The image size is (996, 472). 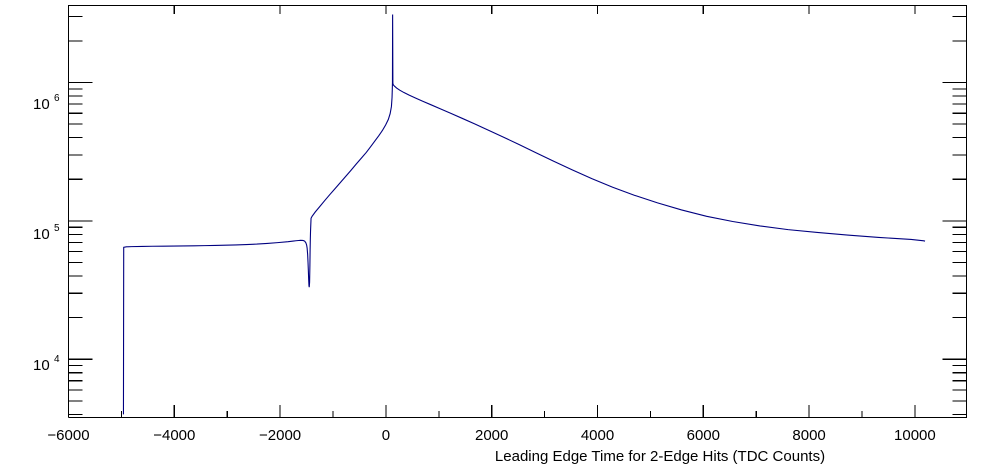 I want to click on x-axis-minor-ticks, so click(x=491, y=414).